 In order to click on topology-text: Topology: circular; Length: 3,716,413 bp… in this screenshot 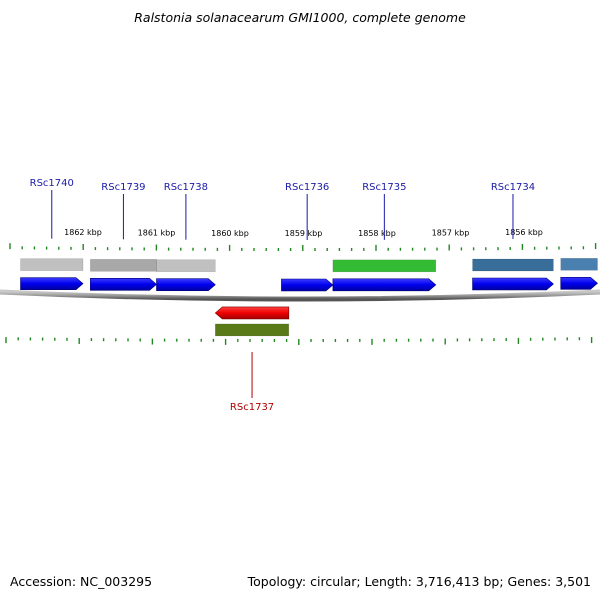, I will do `click(419, 581)`.